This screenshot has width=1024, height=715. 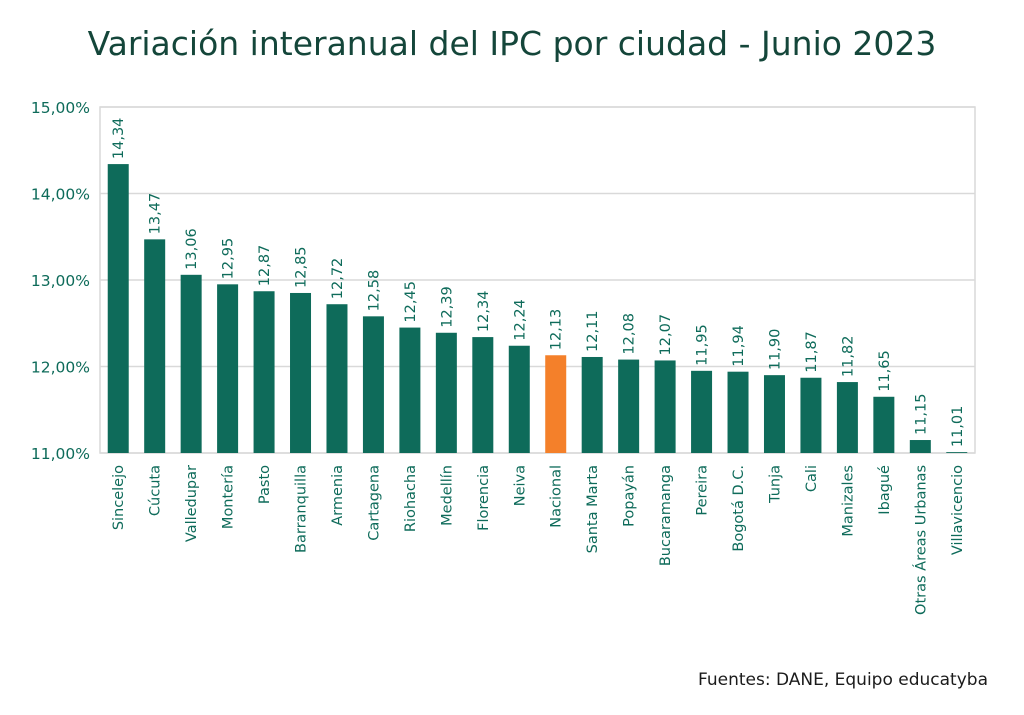 I want to click on x-tick-label: Otras Áreas Urbanas, so click(x=920, y=540).